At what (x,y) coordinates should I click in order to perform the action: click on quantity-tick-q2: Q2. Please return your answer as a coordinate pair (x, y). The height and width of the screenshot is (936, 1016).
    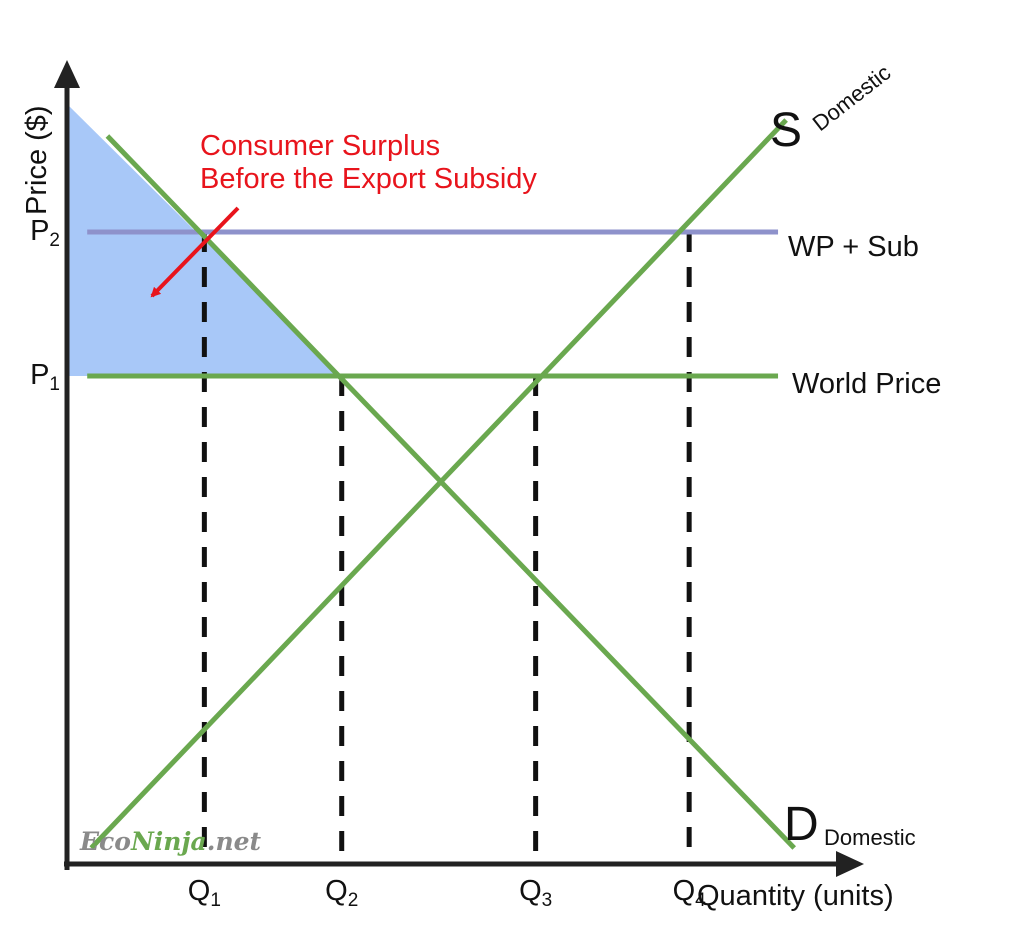
    Looking at the image, I should click on (341, 893).